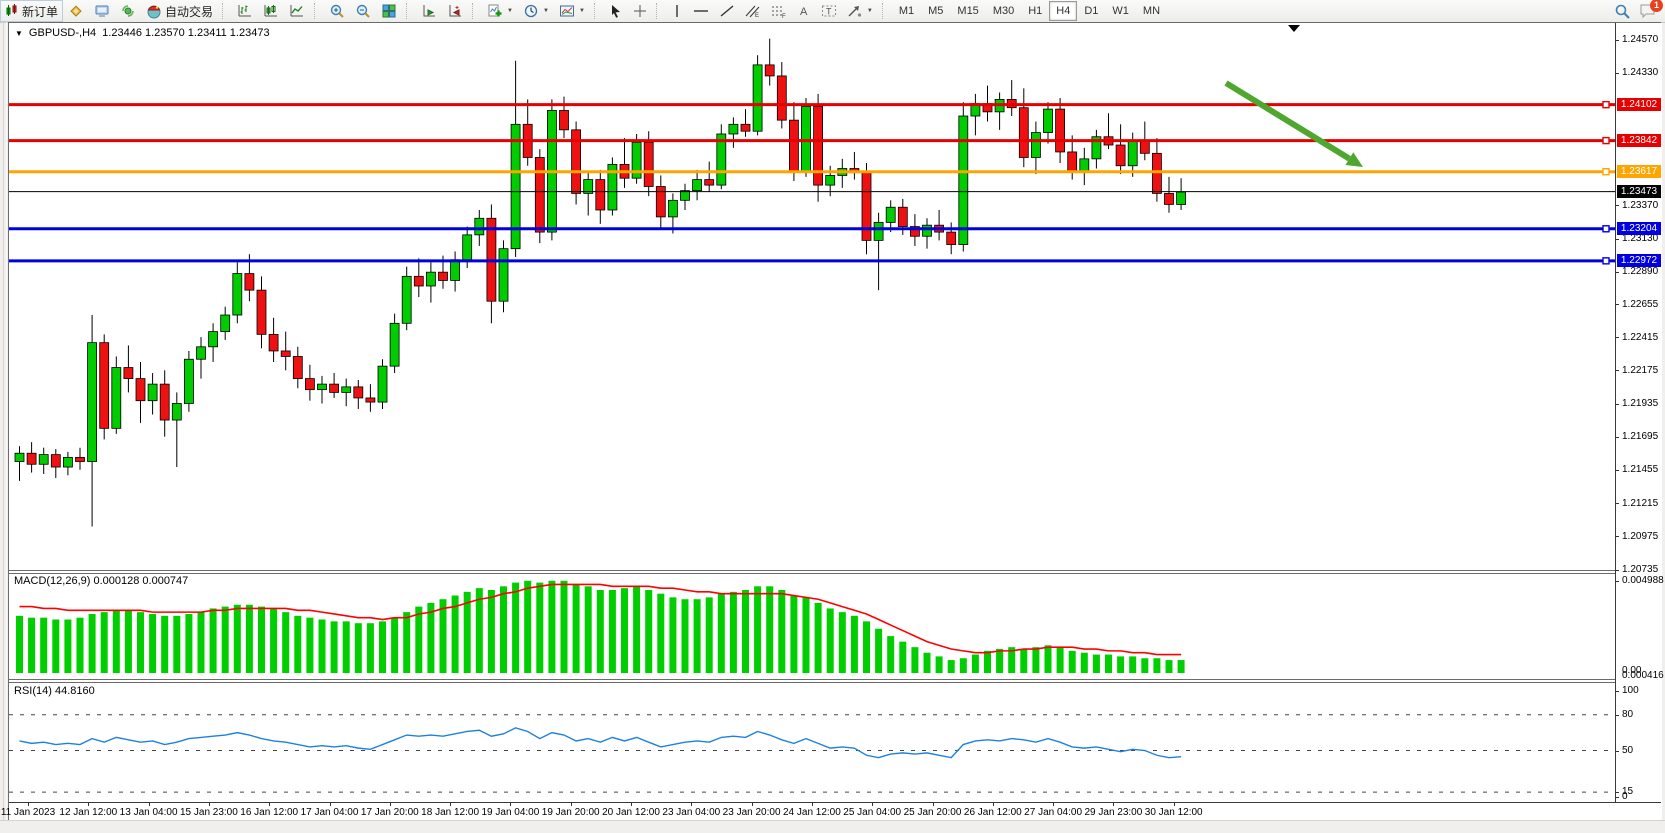  What do you see at coordinates (1651, 10) in the screenshot?
I see `notifications-button: 1` at bounding box center [1651, 10].